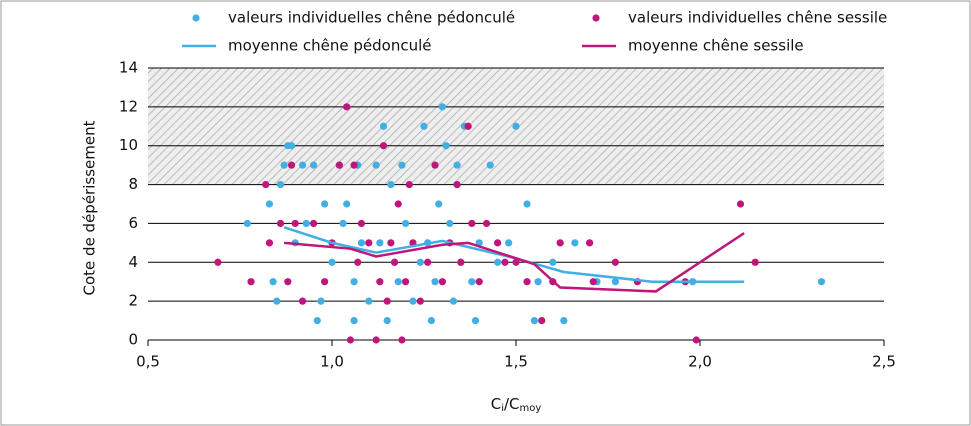 The image size is (971, 426). Describe the element at coordinates (148, 362) in the screenshot. I see `x-tick-label: 0,5` at that location.